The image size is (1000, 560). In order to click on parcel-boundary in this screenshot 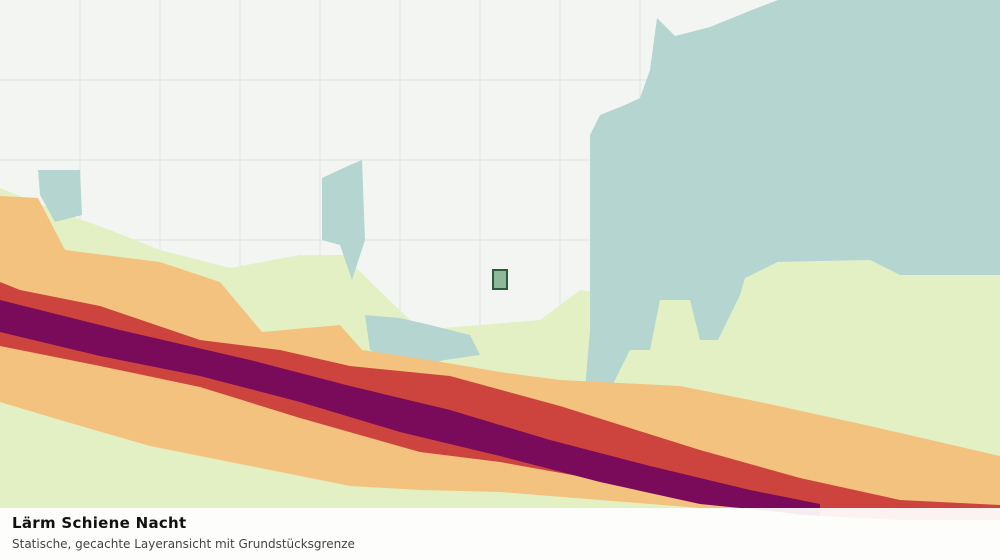, I will do `click(500, 279)`.